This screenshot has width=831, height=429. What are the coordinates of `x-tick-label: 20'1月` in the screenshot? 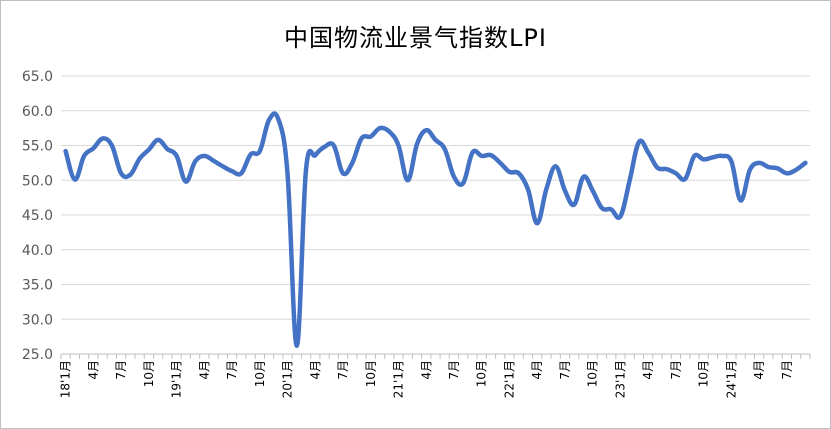 It's located at (288, 379).